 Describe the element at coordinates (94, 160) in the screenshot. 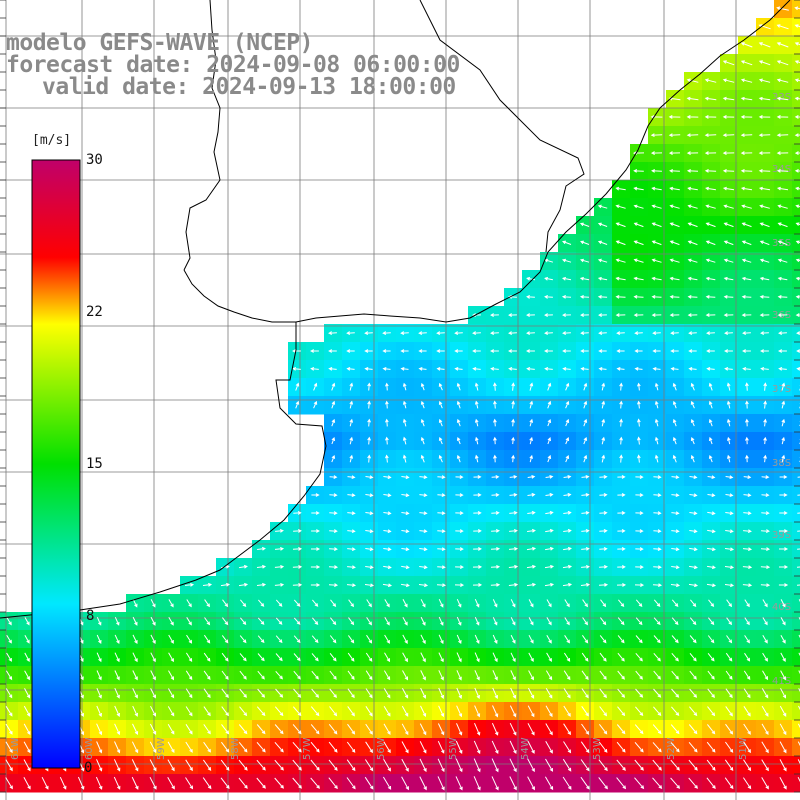

I see `colorbar-tick-30: 30` at that location.